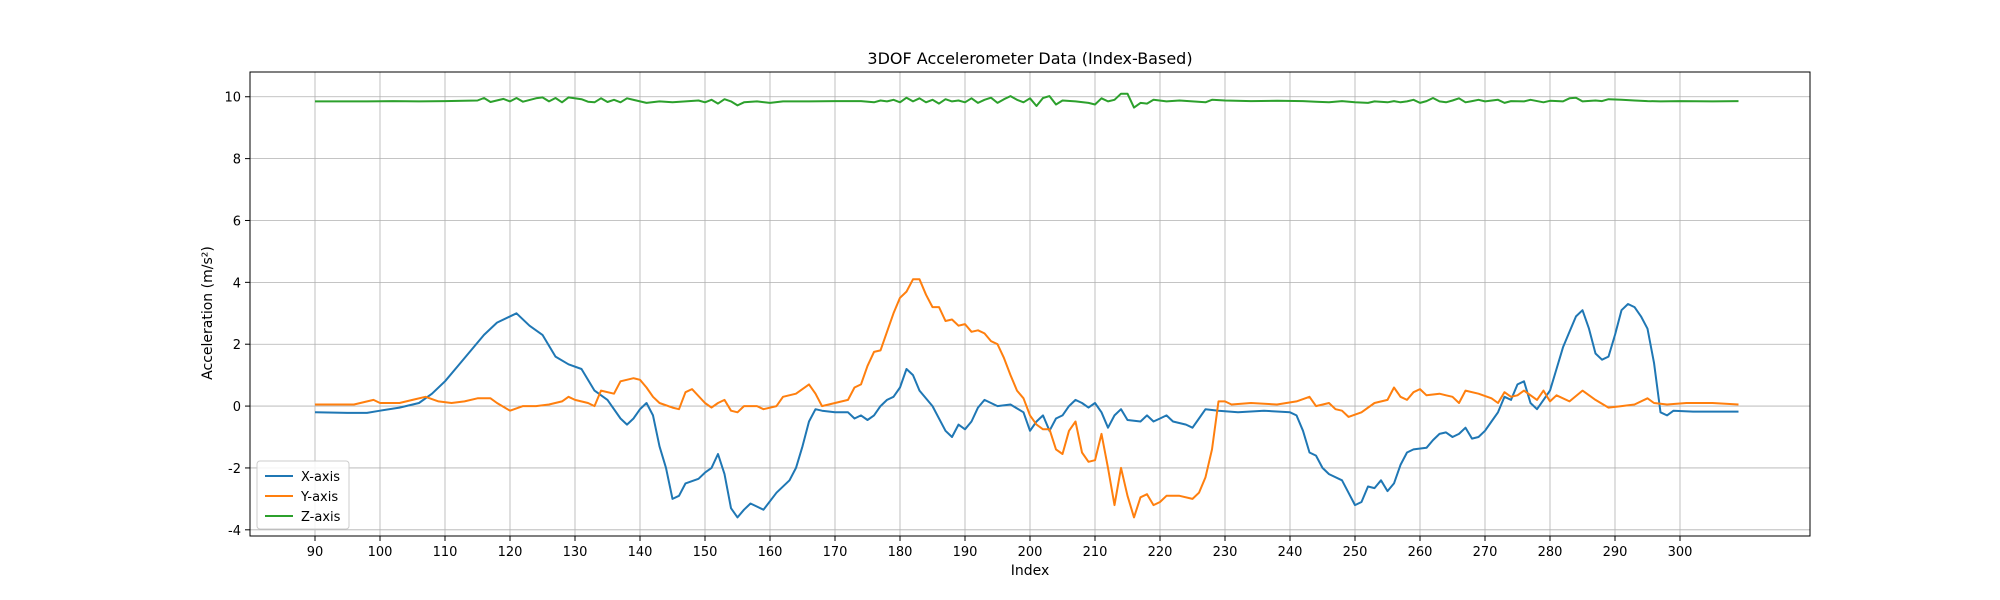 This screenshot has height=600, width=2000. I want to click on y-tick-label: 0, so click(237, 407).